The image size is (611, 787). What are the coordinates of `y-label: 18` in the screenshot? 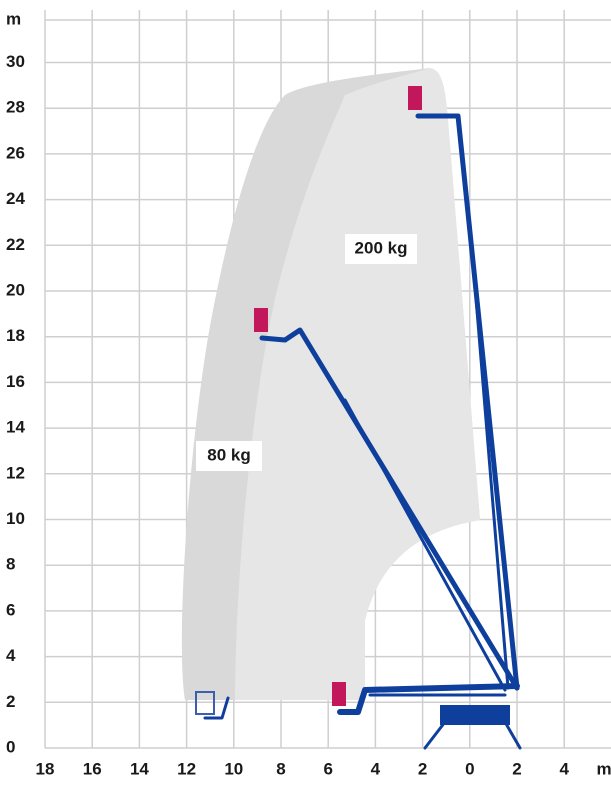 It's located at (15, 335).